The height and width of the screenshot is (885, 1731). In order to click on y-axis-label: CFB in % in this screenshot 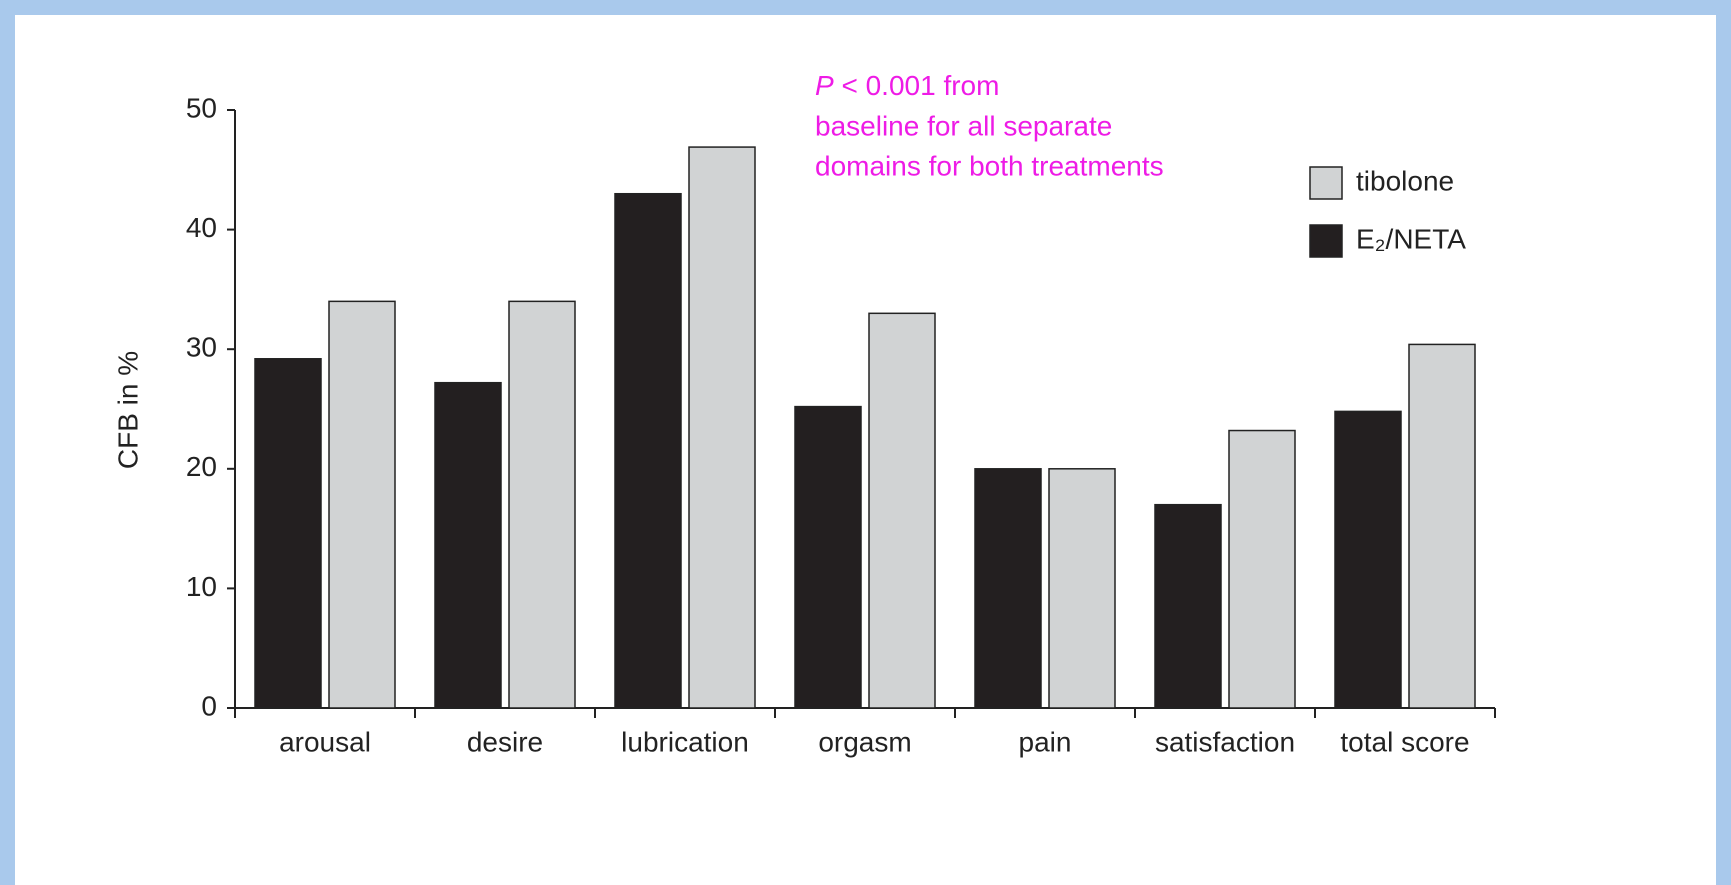, I will do `click(127, 410)`.